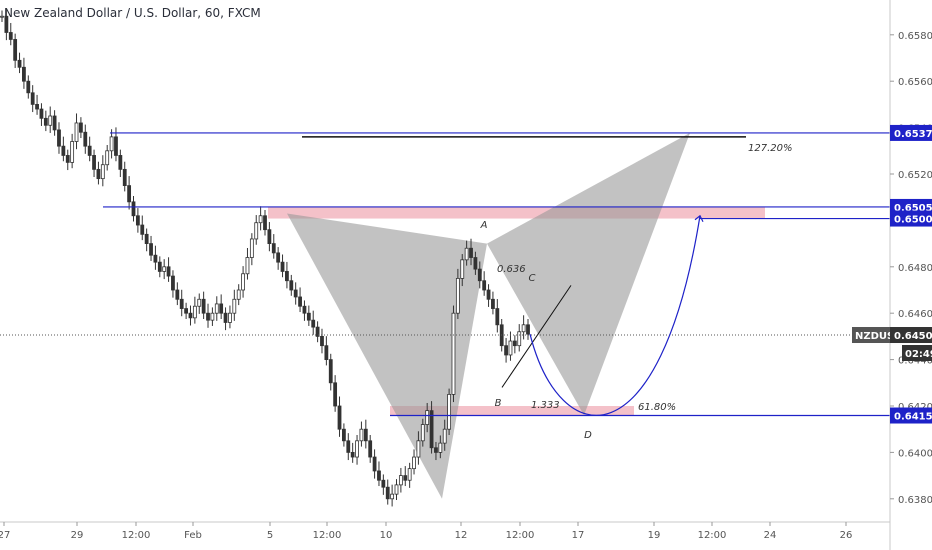 This screenshot has height=550, width=932. What do you see at coordinates (445, 531) in the screenshot?
I see `time-axis: 27 29 12:00 Feb 5 12:00 10 12 12:00 17 19 12:00 24 26` at bounding box center [445, 531].